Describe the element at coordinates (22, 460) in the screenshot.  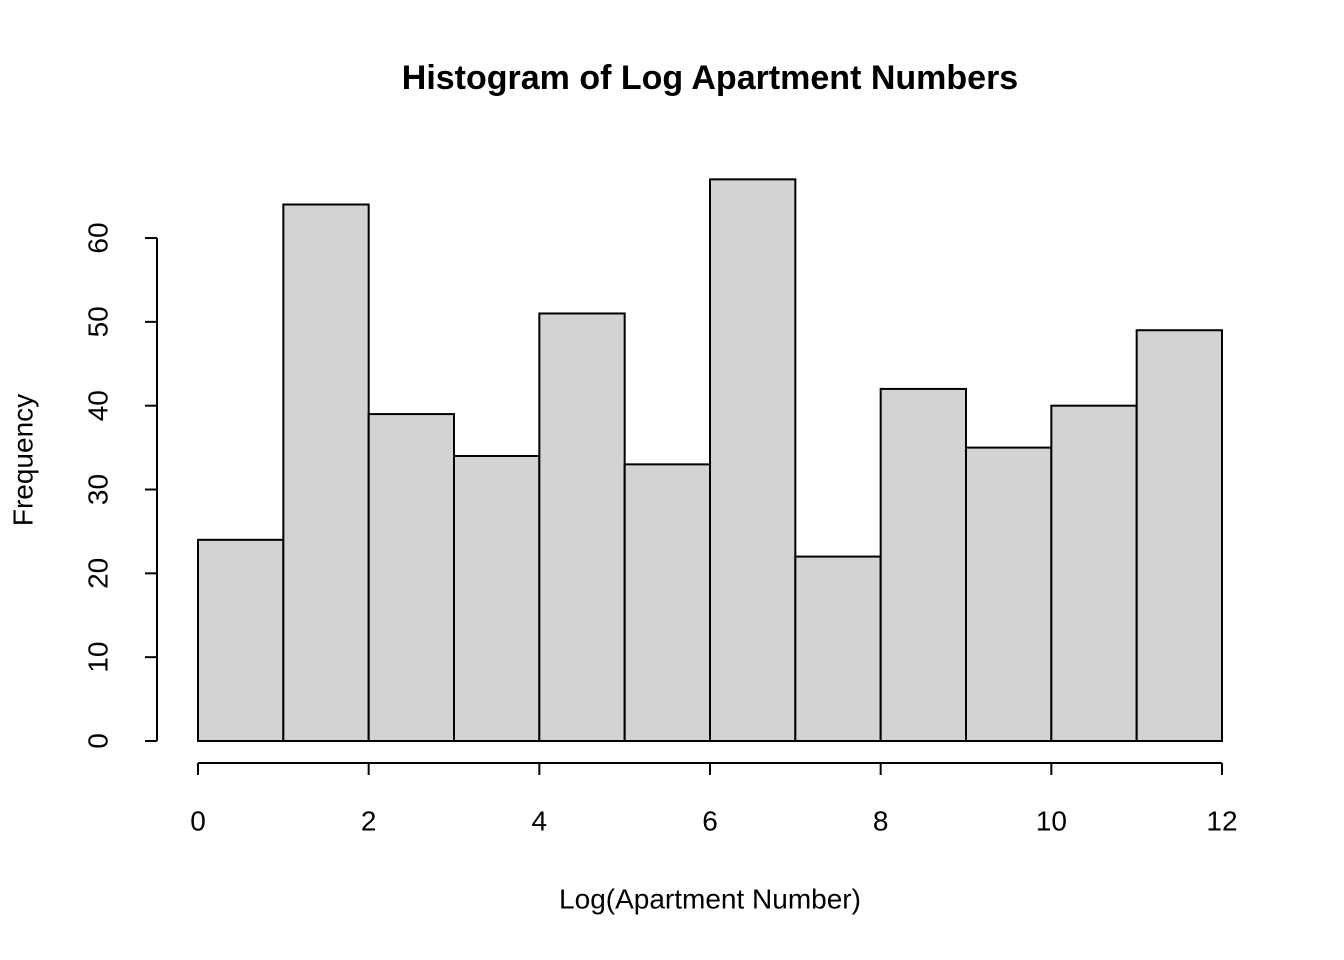
I see `y-axis-label: Frequency` at that location.